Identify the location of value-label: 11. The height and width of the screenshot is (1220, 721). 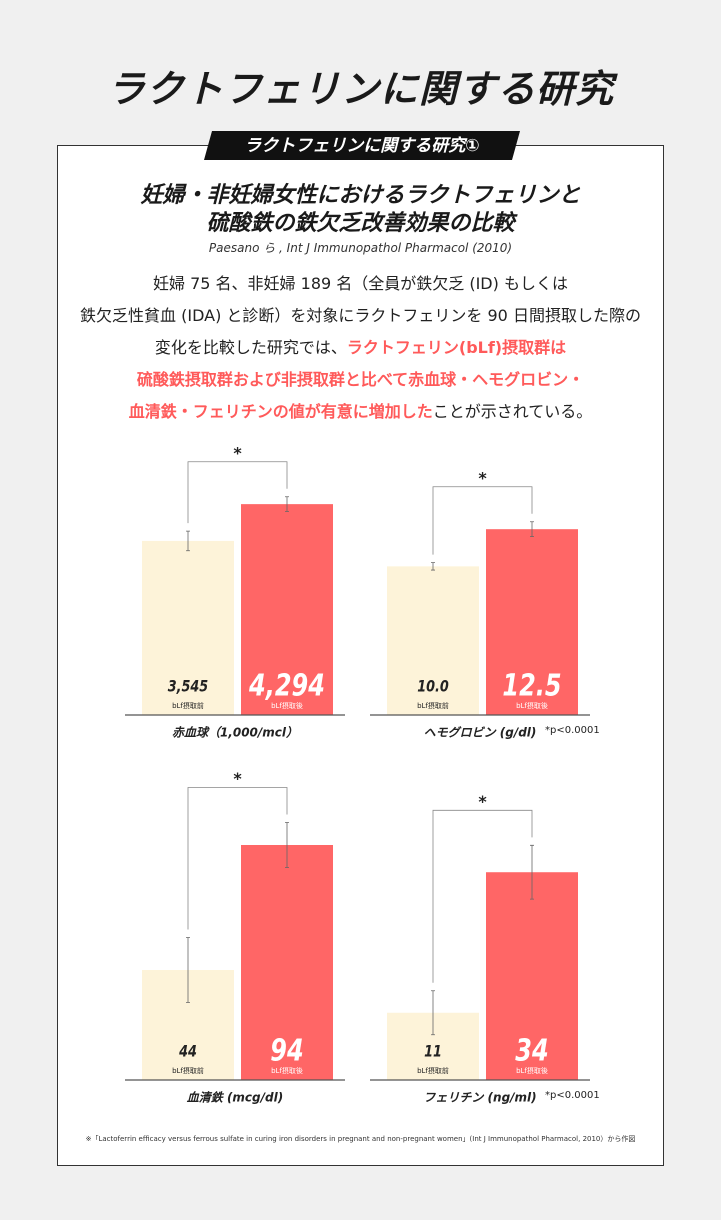
(433, 1052).